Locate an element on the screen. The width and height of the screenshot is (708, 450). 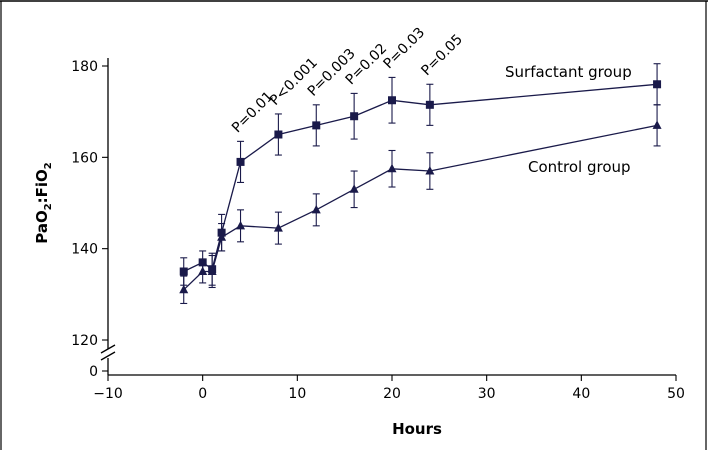
series-label-control: Control group is located at coordinates (579, 167).